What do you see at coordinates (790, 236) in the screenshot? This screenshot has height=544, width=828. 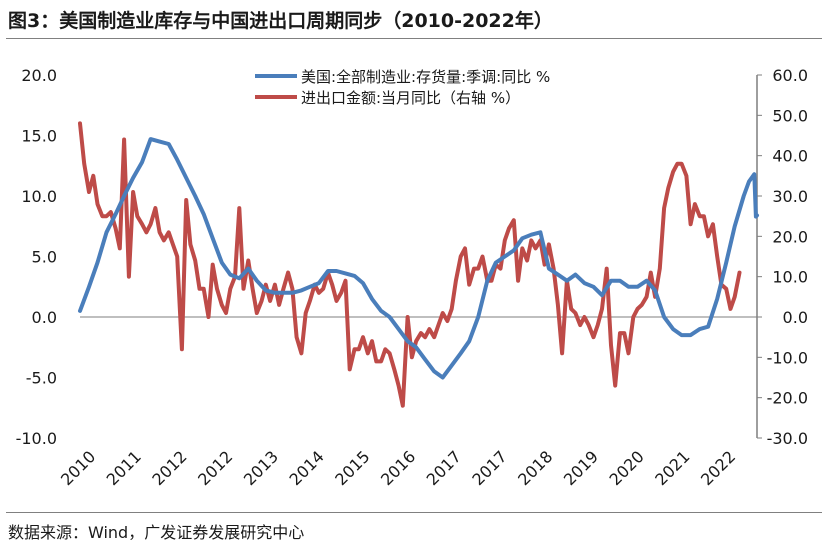 I see `y-right-tick-label: 20.0` at bounding box center [790, 236].